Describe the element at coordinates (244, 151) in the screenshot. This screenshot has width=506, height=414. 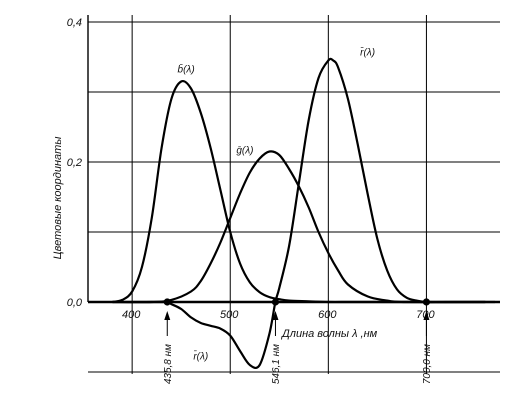
I see `series-label: ḡ(λ)` at that location.